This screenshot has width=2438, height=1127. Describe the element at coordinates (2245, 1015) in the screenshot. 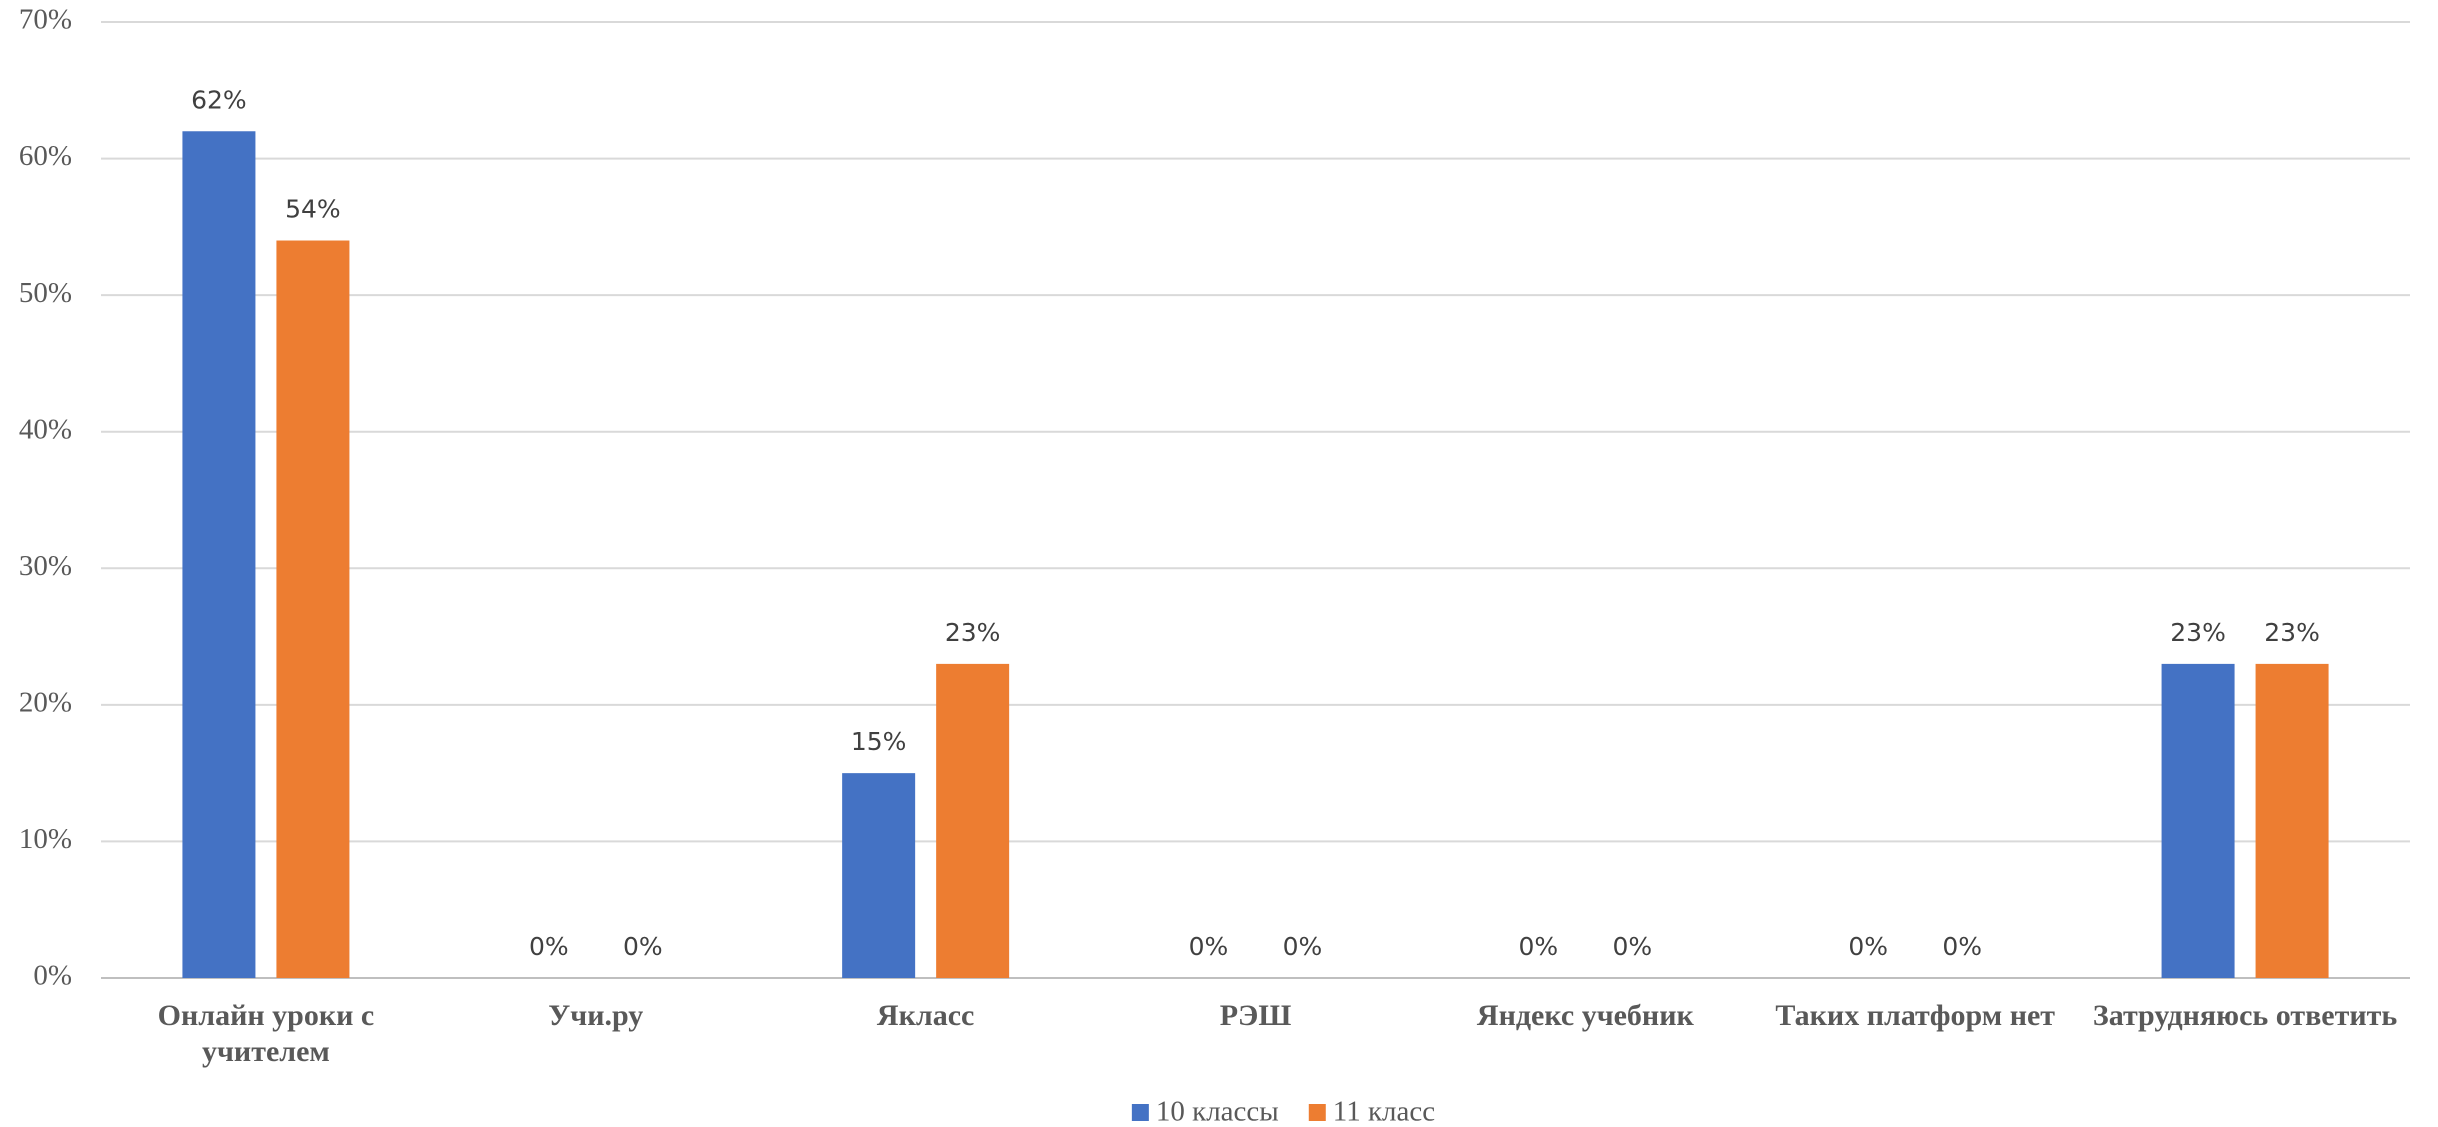

I see `x-tick-label: Затрудняюсь ответить` at that location.